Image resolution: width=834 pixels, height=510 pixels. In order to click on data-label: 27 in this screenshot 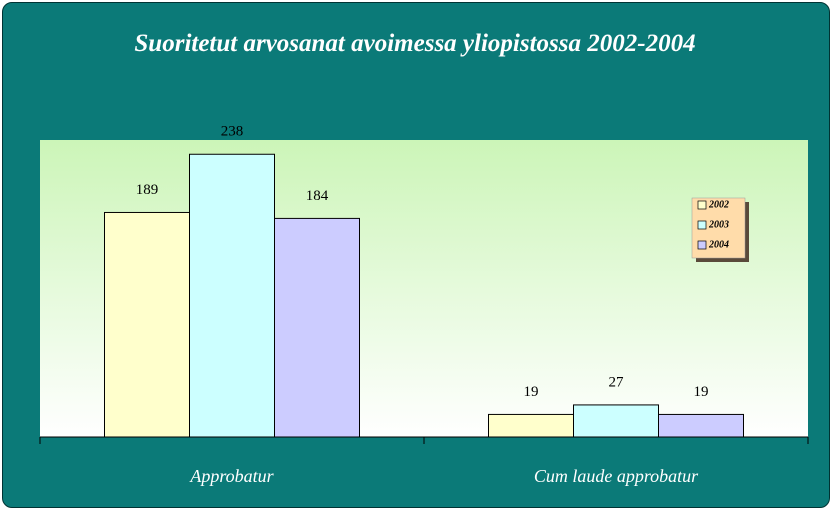, I will do `click(617, 382)`.